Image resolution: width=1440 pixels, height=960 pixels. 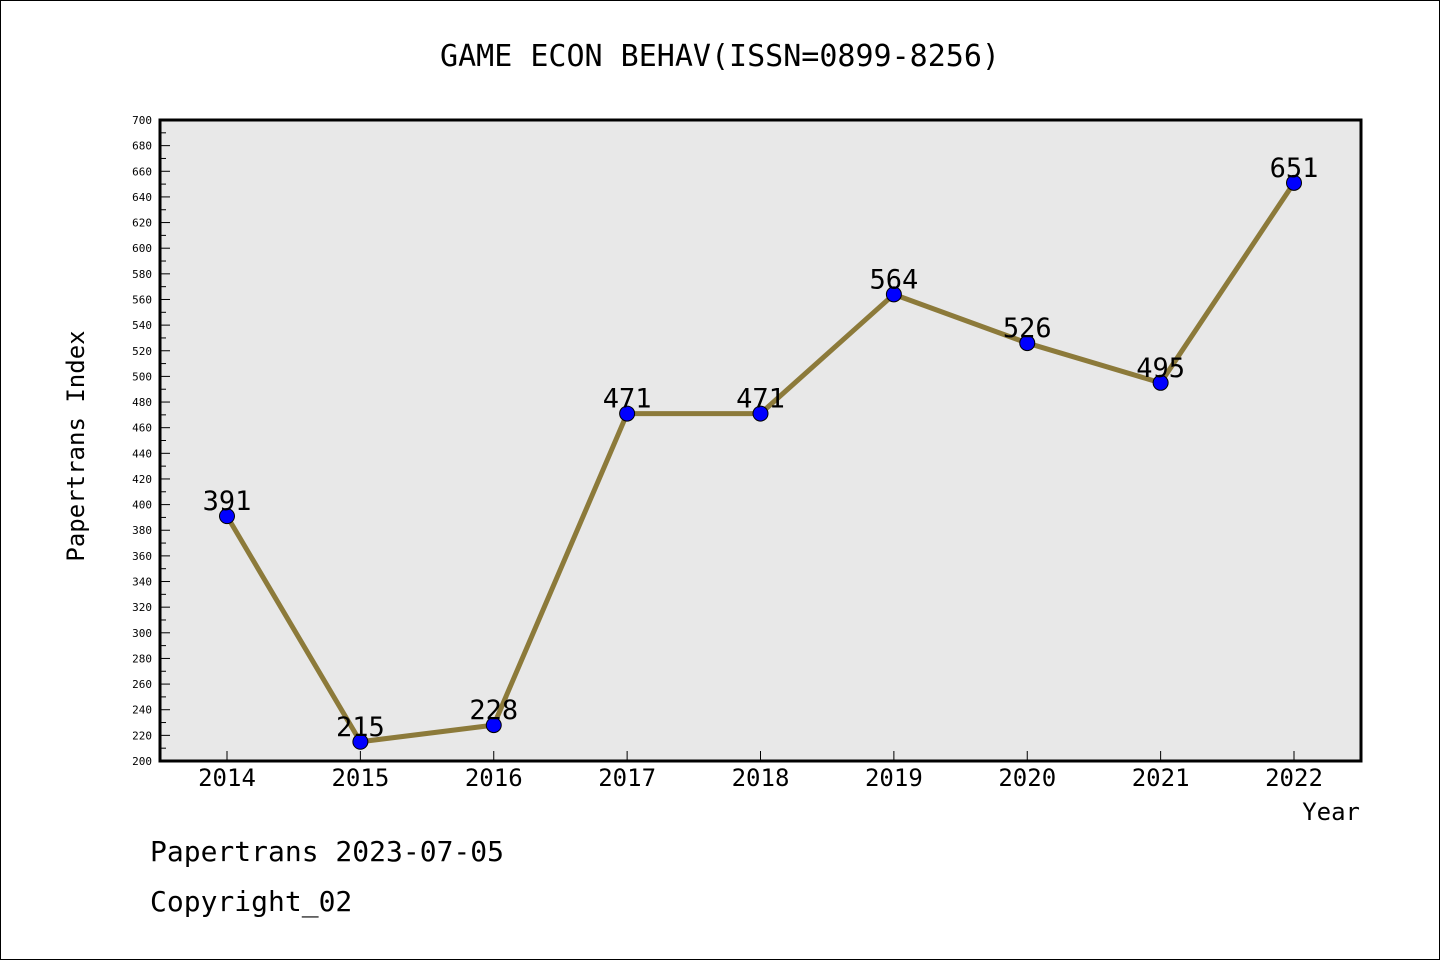 I want to click on y-tick-label: 580, so click(x=142, y=274).